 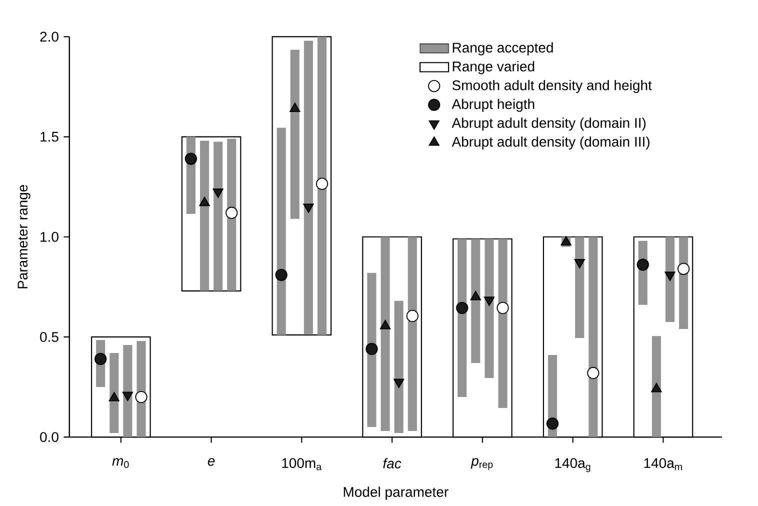 I want to click on x-axis-title: Model parameter, so click(x=396, y=493).